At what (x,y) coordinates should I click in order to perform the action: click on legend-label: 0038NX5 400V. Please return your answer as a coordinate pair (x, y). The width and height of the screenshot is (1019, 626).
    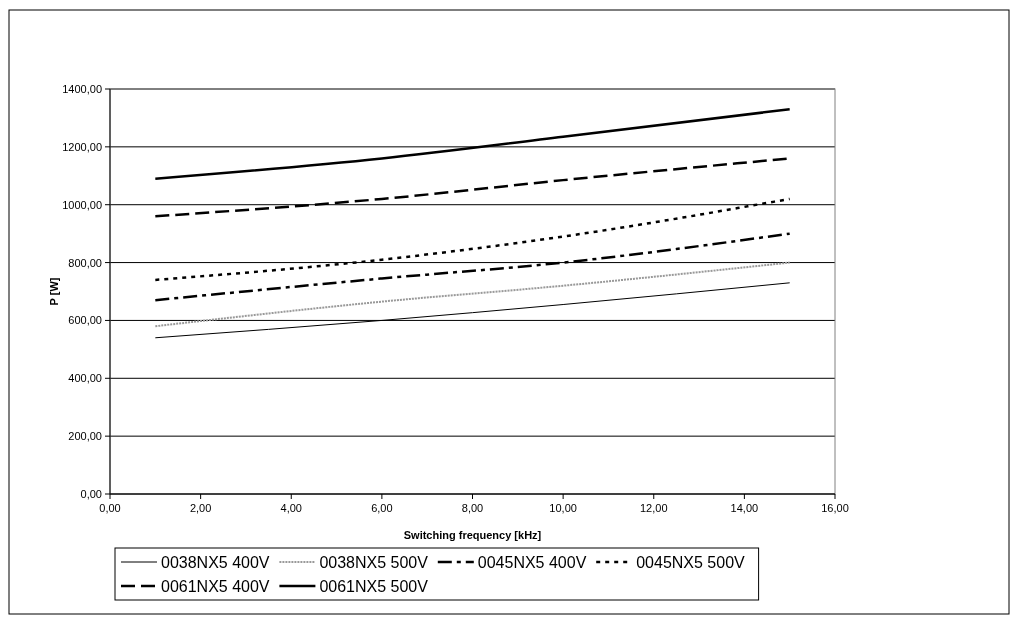
    Looking at the image, I should click on (215, 562).